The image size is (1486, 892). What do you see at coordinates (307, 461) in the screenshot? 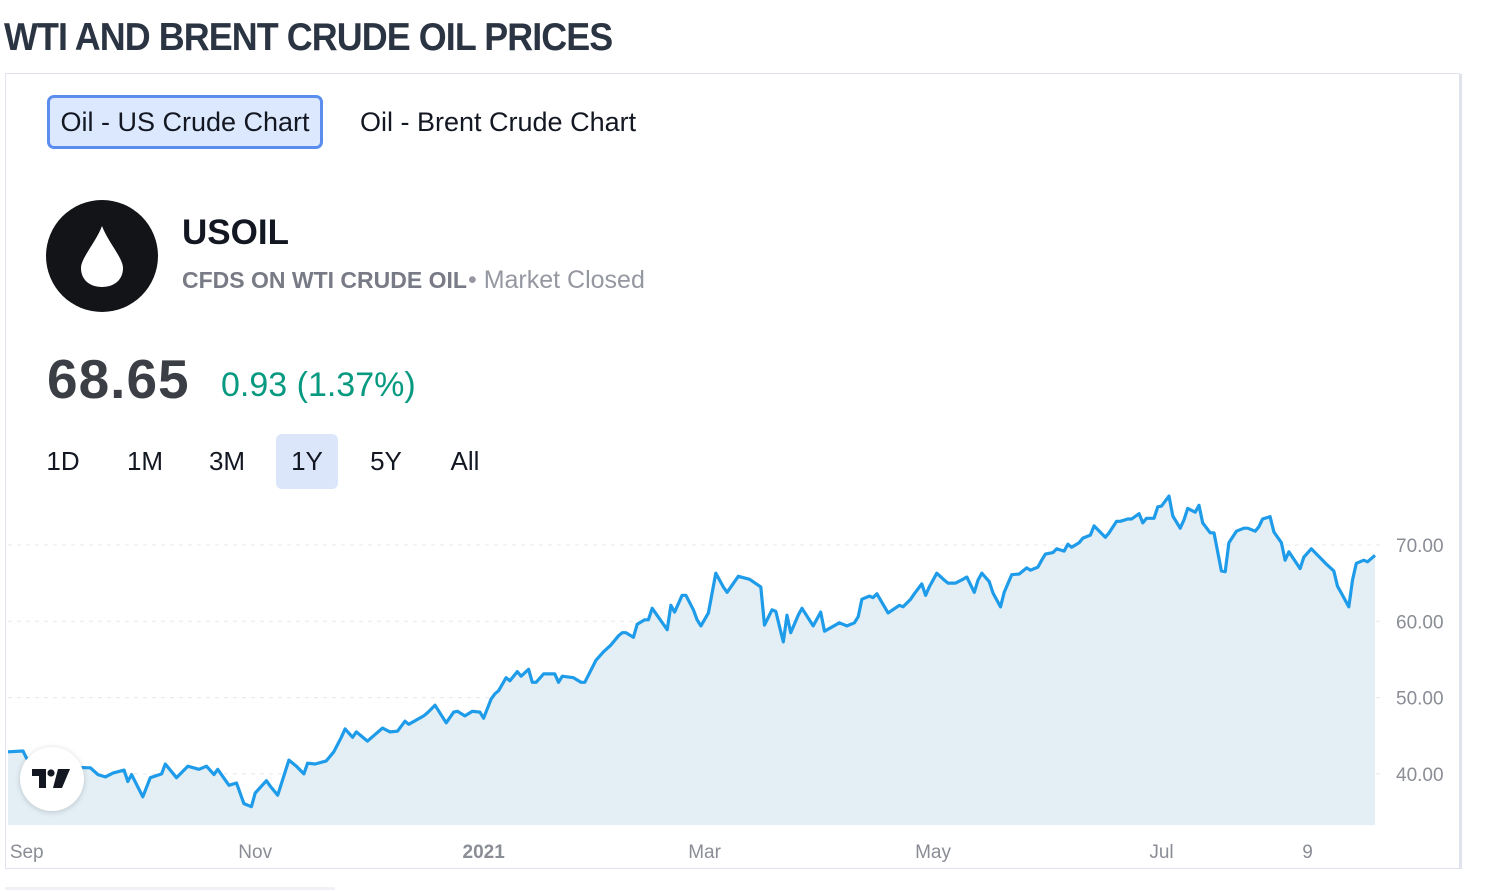
I see `range-1y-button: 1Y` at bounding box center [307, 461].